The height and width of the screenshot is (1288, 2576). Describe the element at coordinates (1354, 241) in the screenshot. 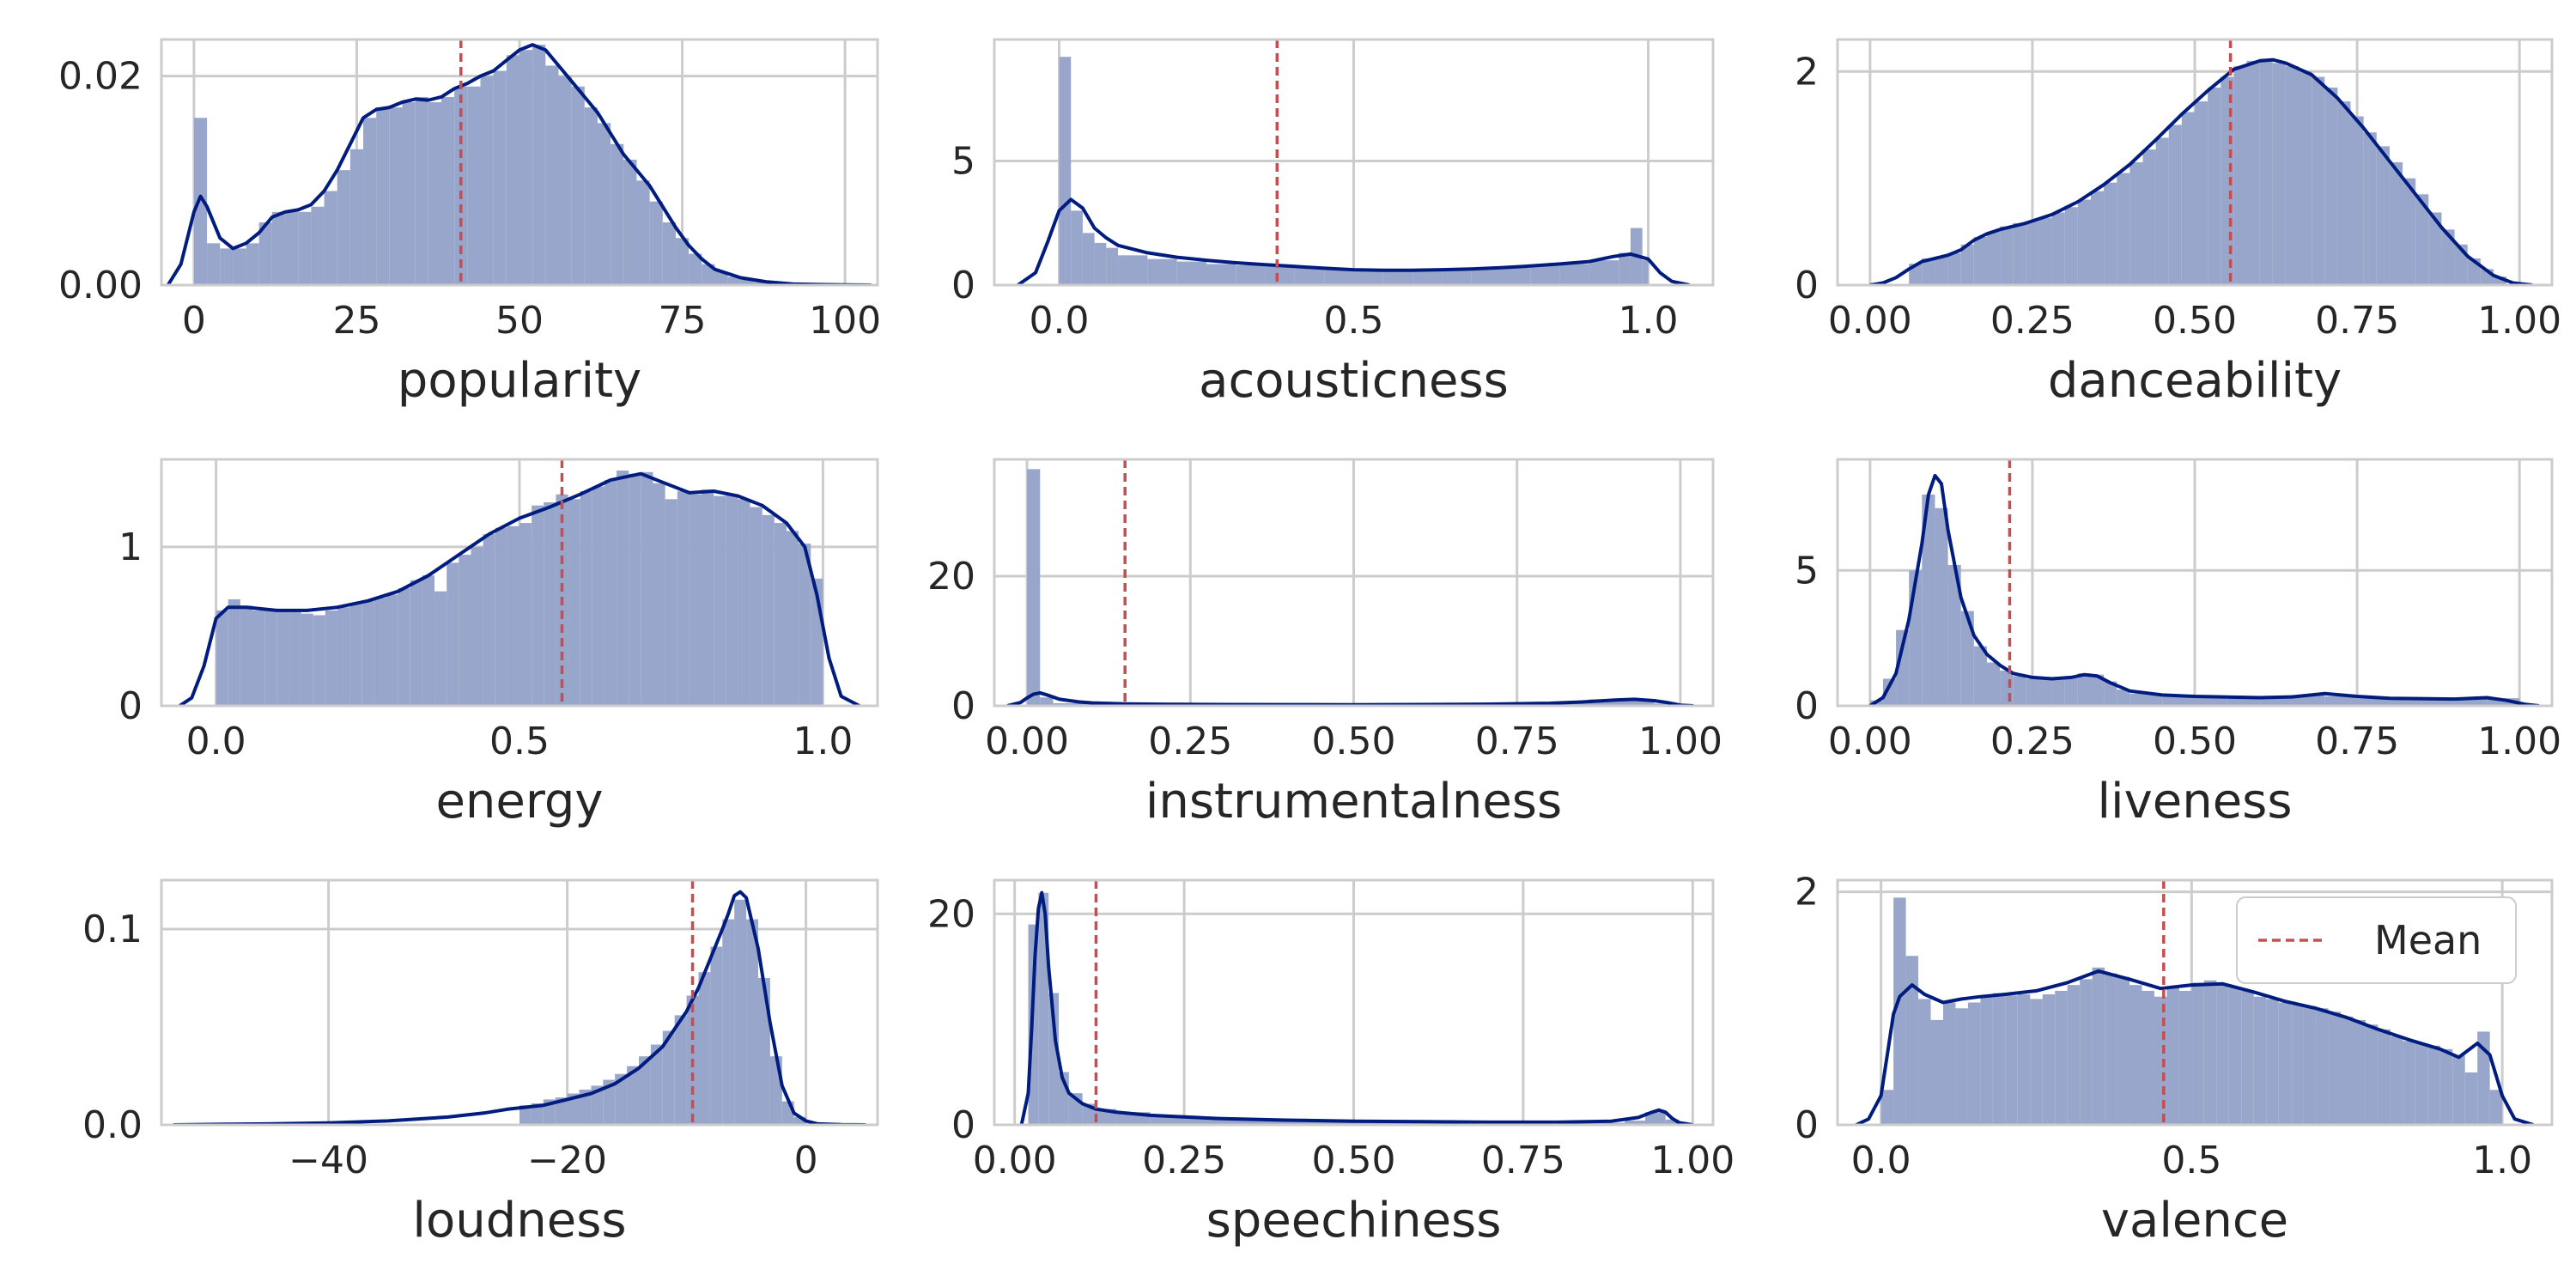

I see `kde-curve-acousticness` at that location.